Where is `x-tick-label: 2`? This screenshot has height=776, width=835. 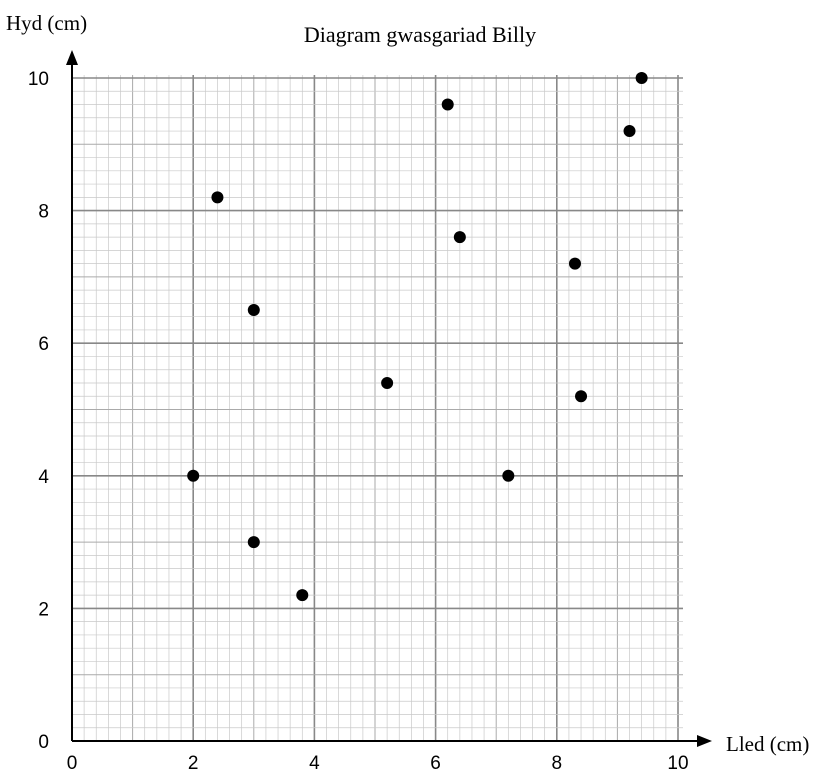 x-tick-label: 2 is located at coordinates (193, 763).